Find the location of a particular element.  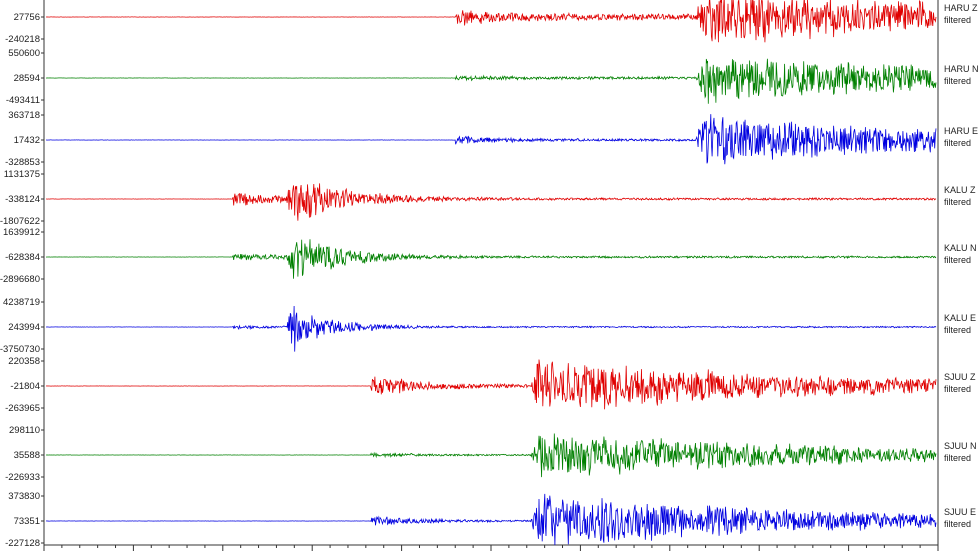

trace-kalu-e is located at coordinates (491, 328).